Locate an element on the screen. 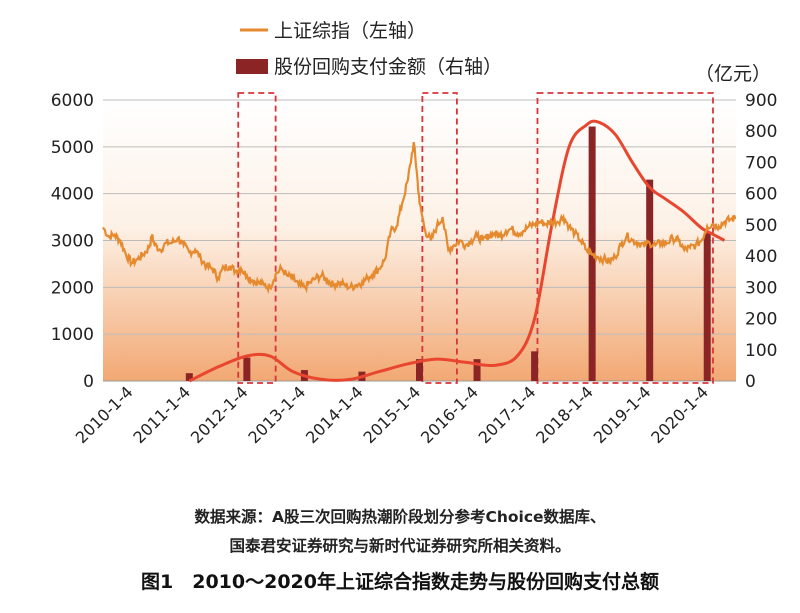 The width and height of the screenshot is (800, 613). source-note-line1: 数据来源：A股三次回购热潮阶段划分参考Choice数据库、 is located at coordinates (400, 517).